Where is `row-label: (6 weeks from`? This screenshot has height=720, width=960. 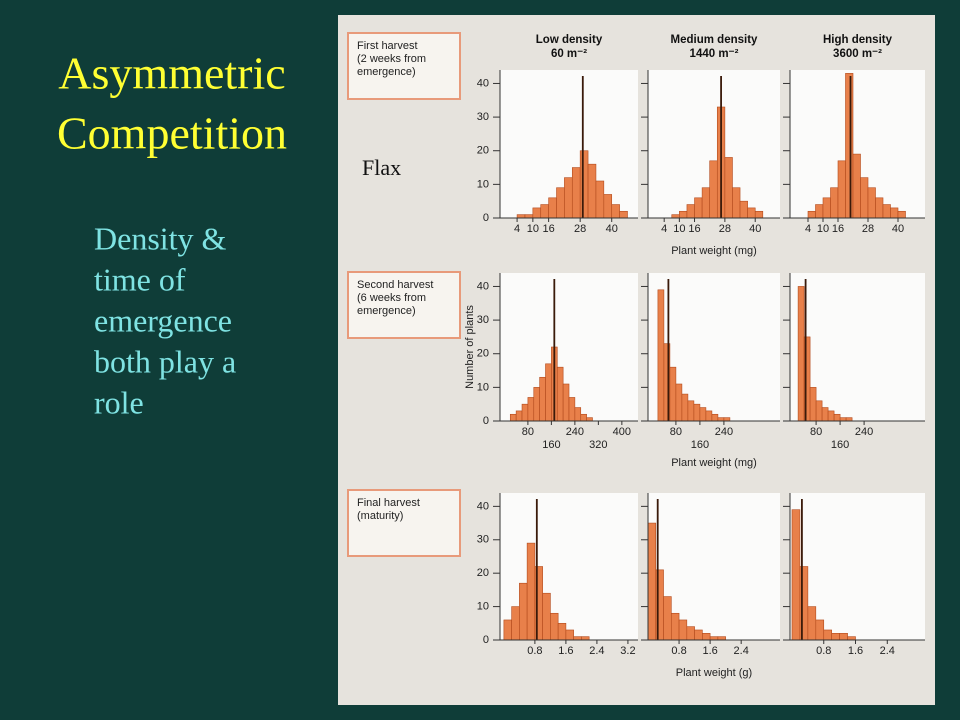
row-label: (6 weeks from is located at coordinates (391, 298).